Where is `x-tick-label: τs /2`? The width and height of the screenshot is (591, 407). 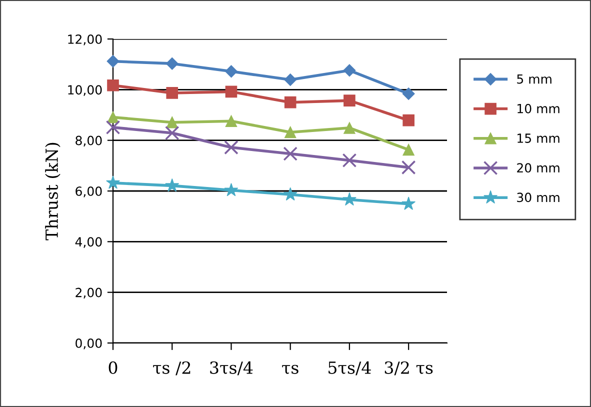 x-tick-label: τs /2 is located at coordinates (171, 368).